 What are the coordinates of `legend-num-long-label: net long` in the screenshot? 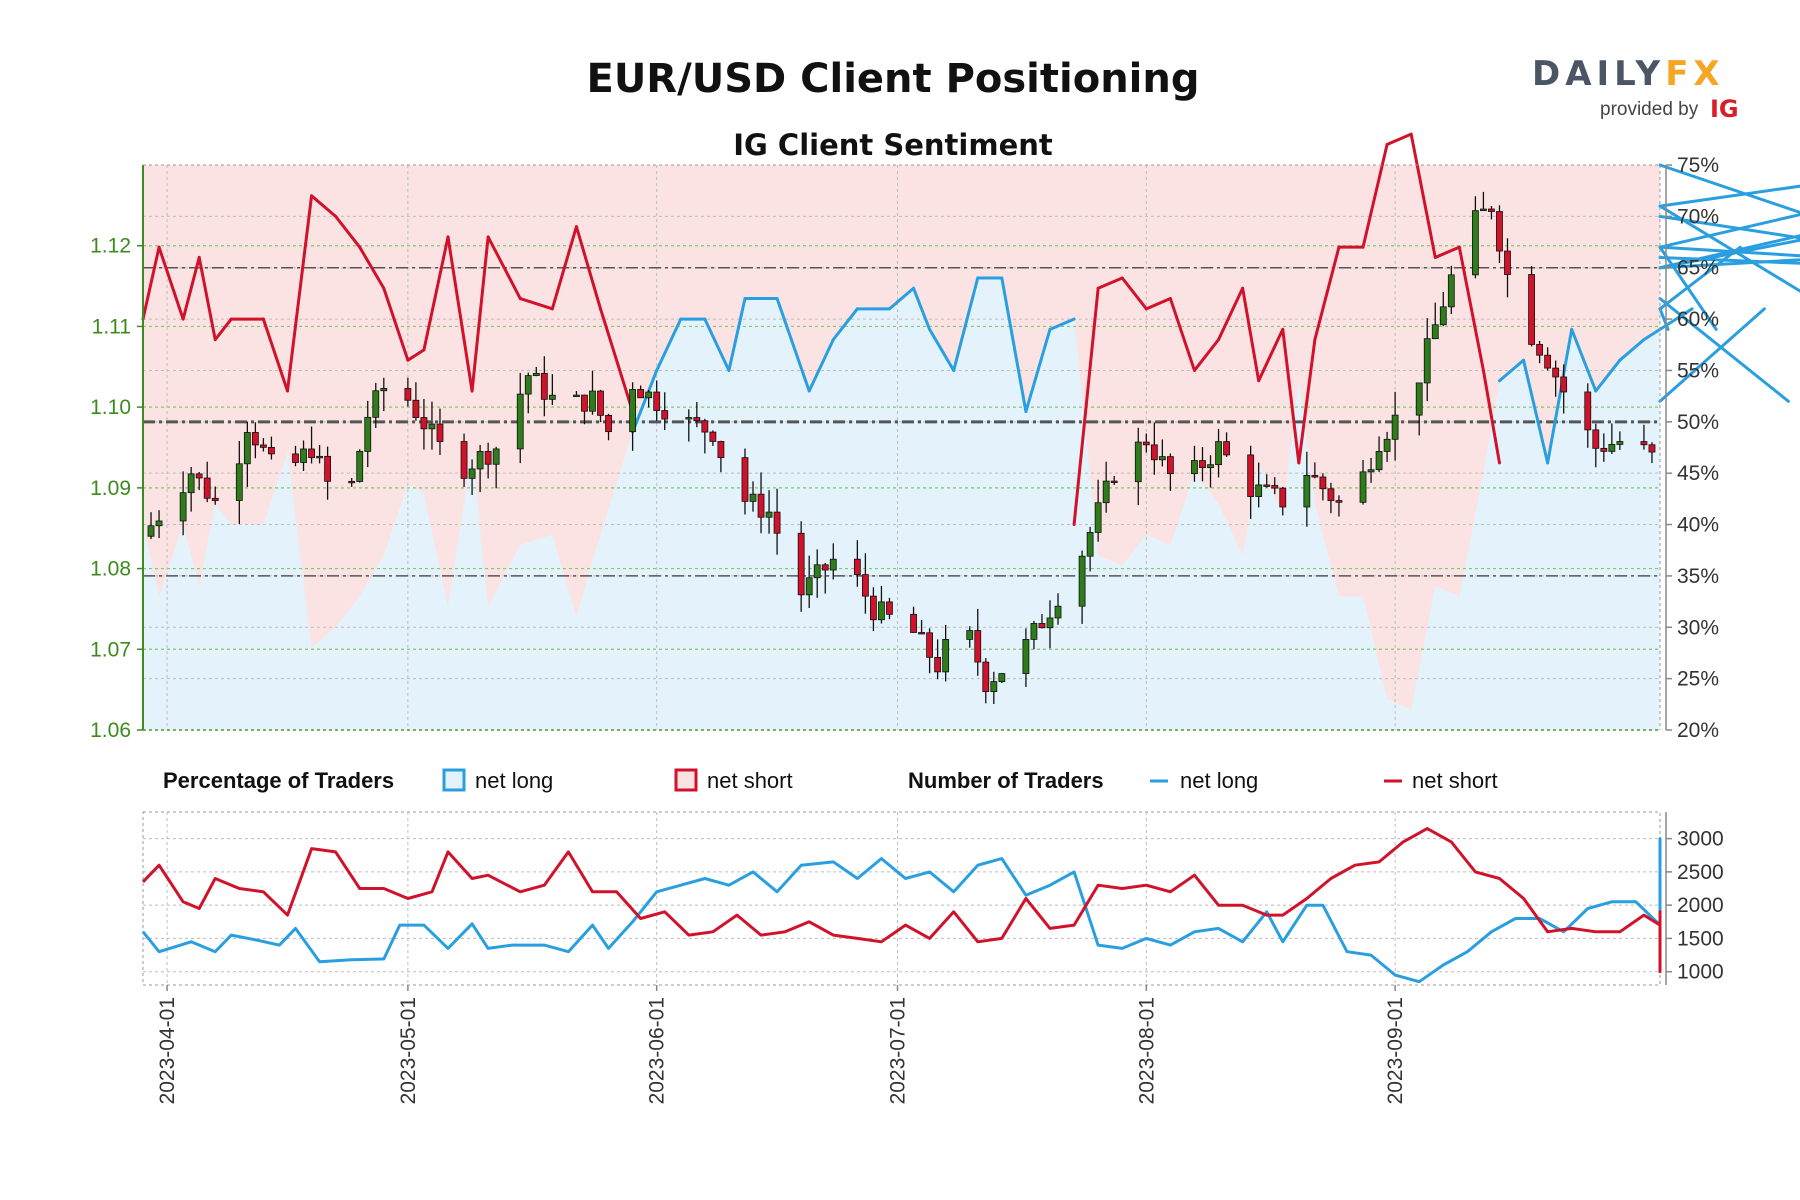 It's located at (1219, 780).